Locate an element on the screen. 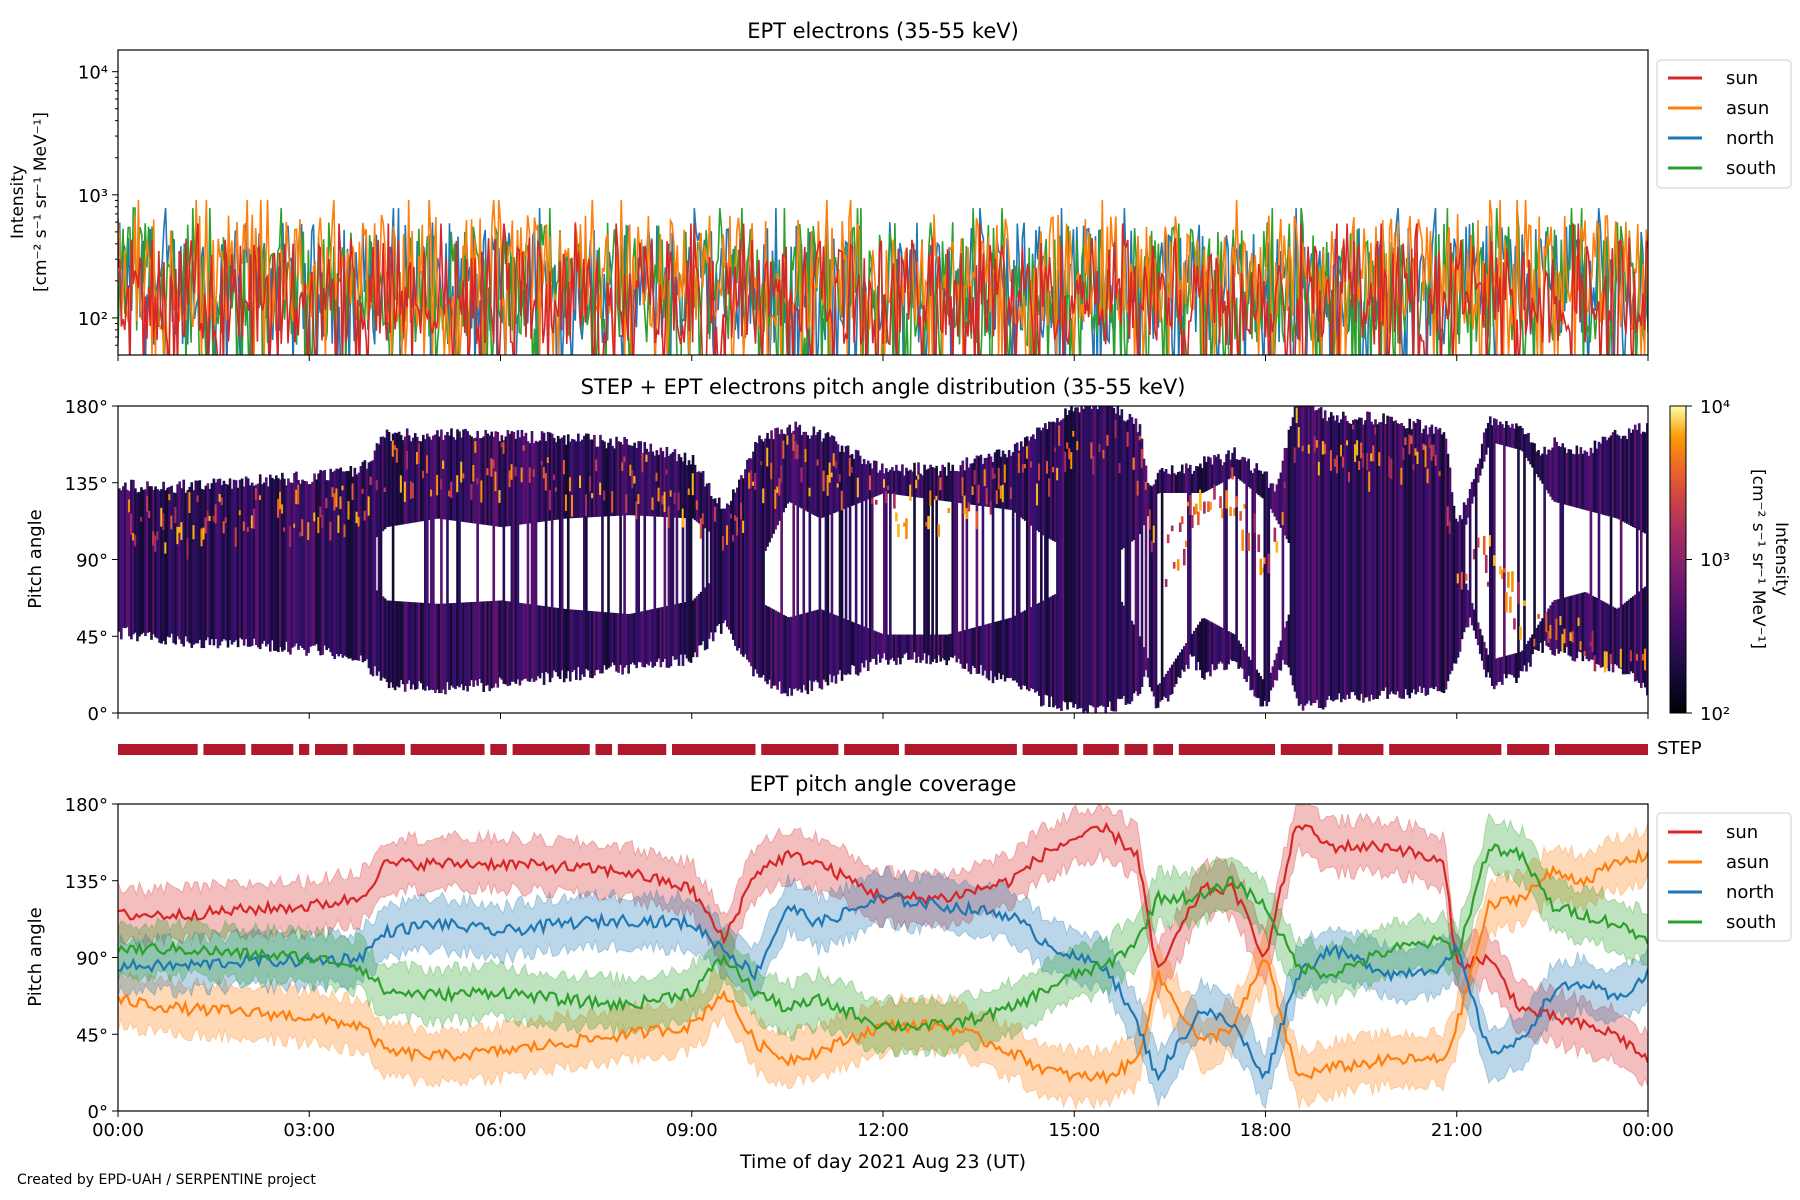 The height and width of the screenshot is (1200, 1800). step-bar-segment is located at coordinates (1445, 749).